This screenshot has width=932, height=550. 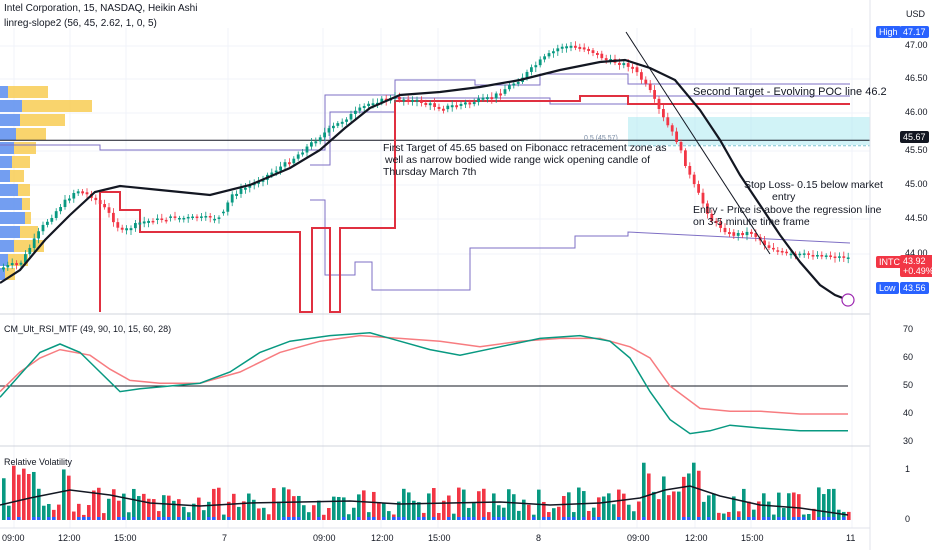 I want to click on time-tick: 8, so click(x=539, y=538).